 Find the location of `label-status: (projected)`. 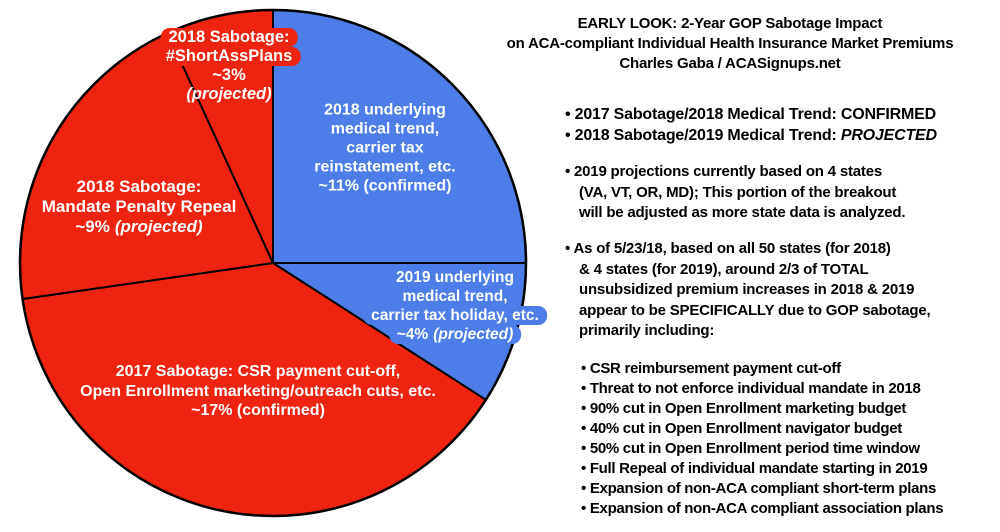

label-status: (projected) is located at coordinates (229, 94).